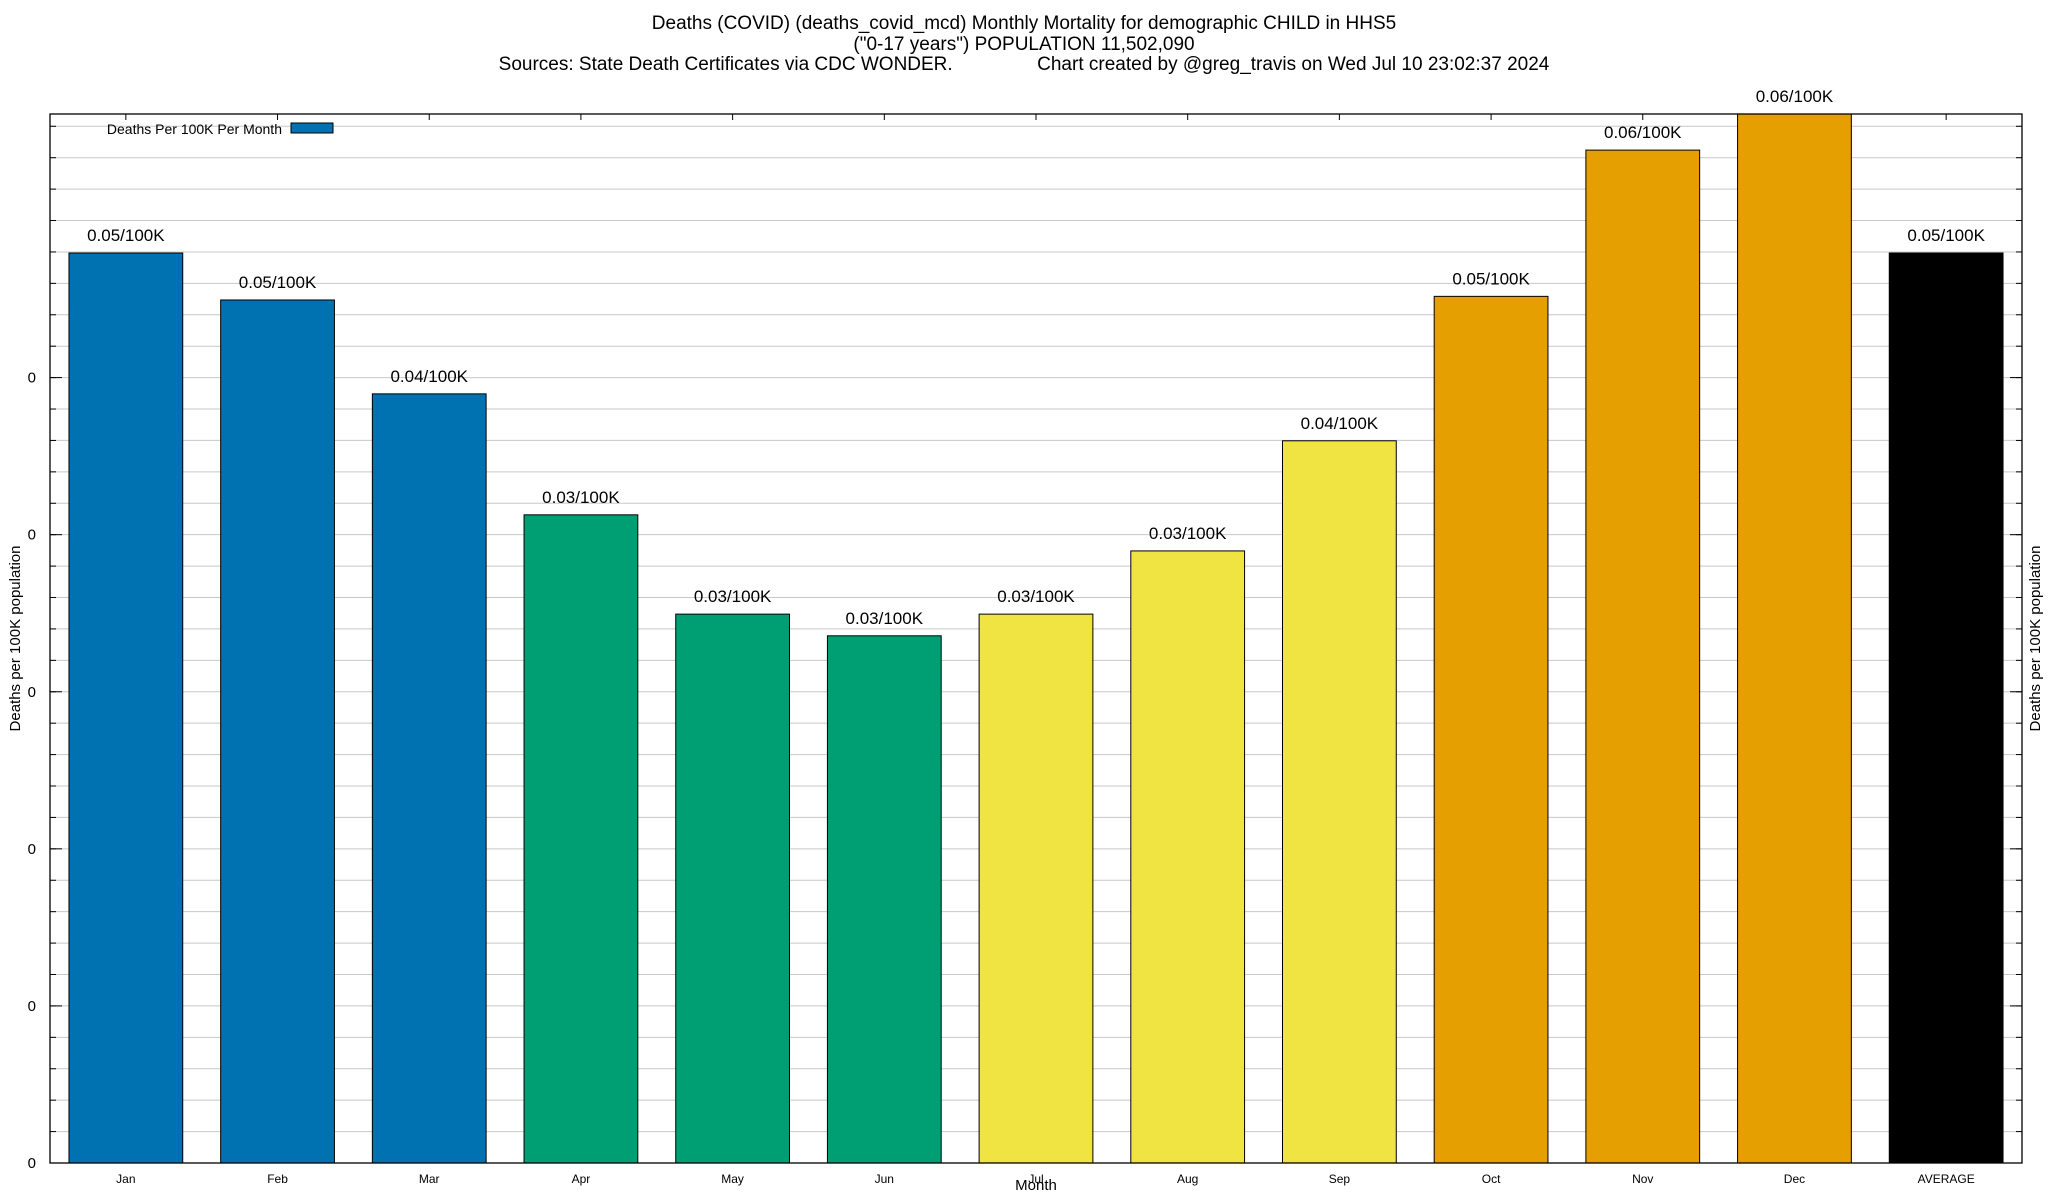  Describe the element at coordinates (1340, 423) in the screenshot. I see `data-label-sep: 0.04/100K` at that location.